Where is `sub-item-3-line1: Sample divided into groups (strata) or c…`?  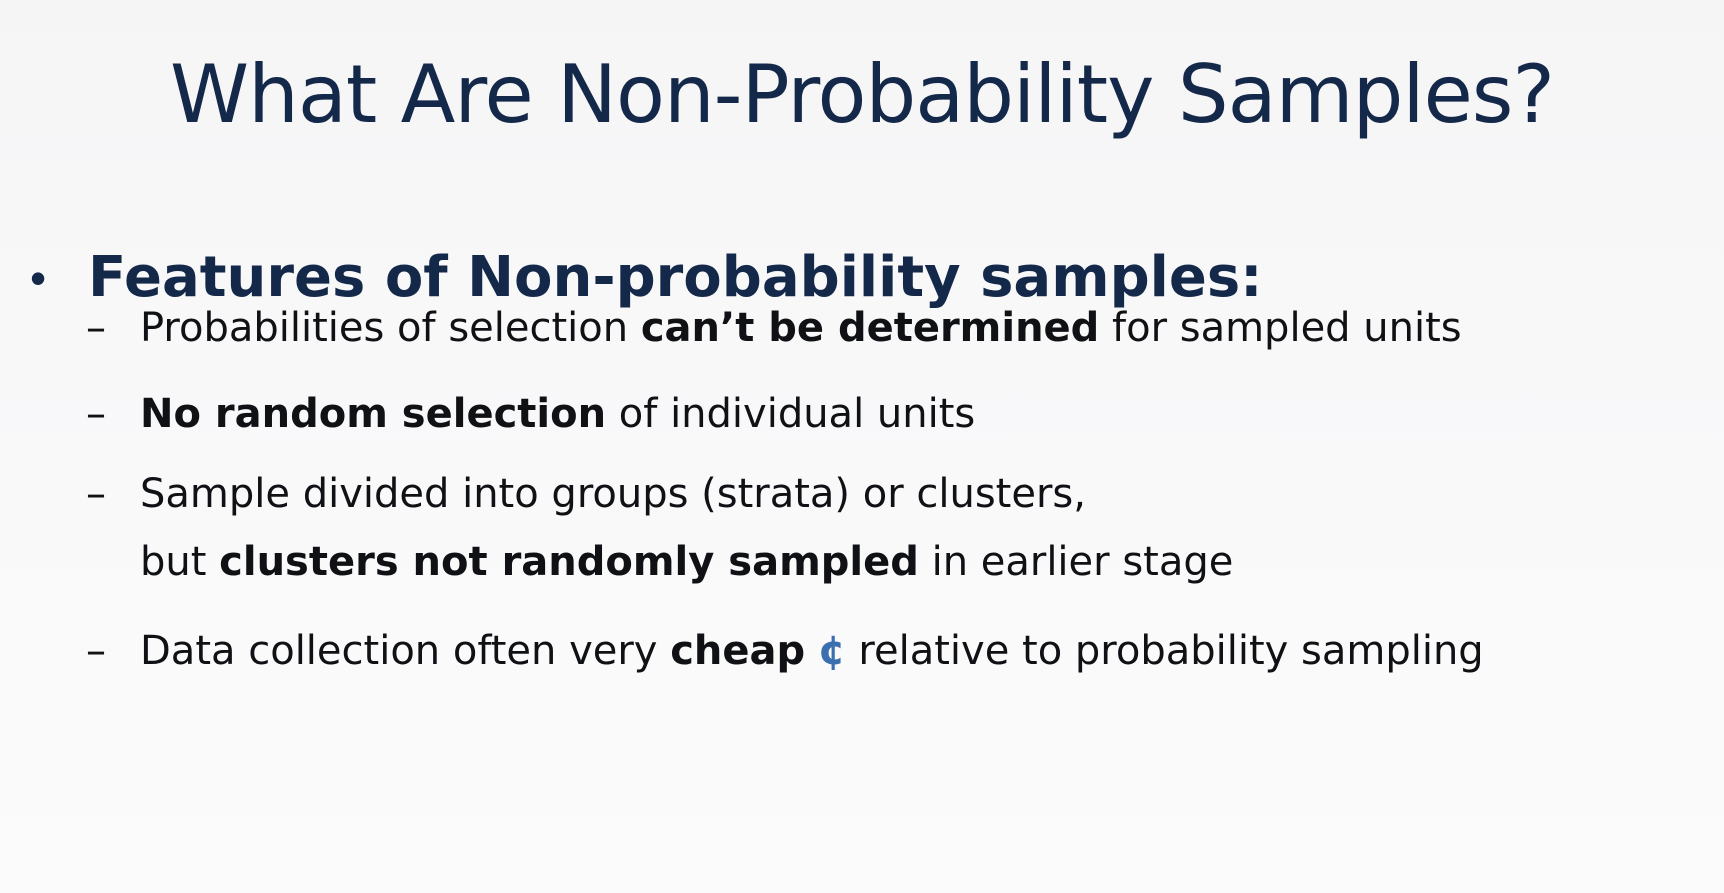
sub-item-3-line1: Sample divided into groups (strata) or c… is located at coordinates (613, 494).